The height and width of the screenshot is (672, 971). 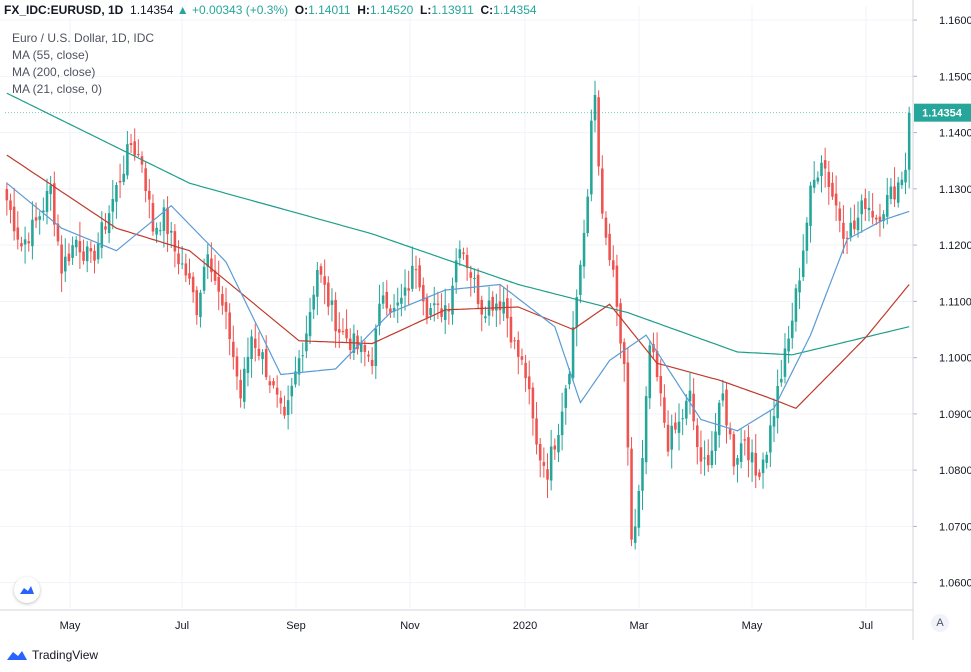 What do you see at coordinates (940, 623) in the screenshot?
I see `auto-scale-button: A` at bounding box center [940, 623].